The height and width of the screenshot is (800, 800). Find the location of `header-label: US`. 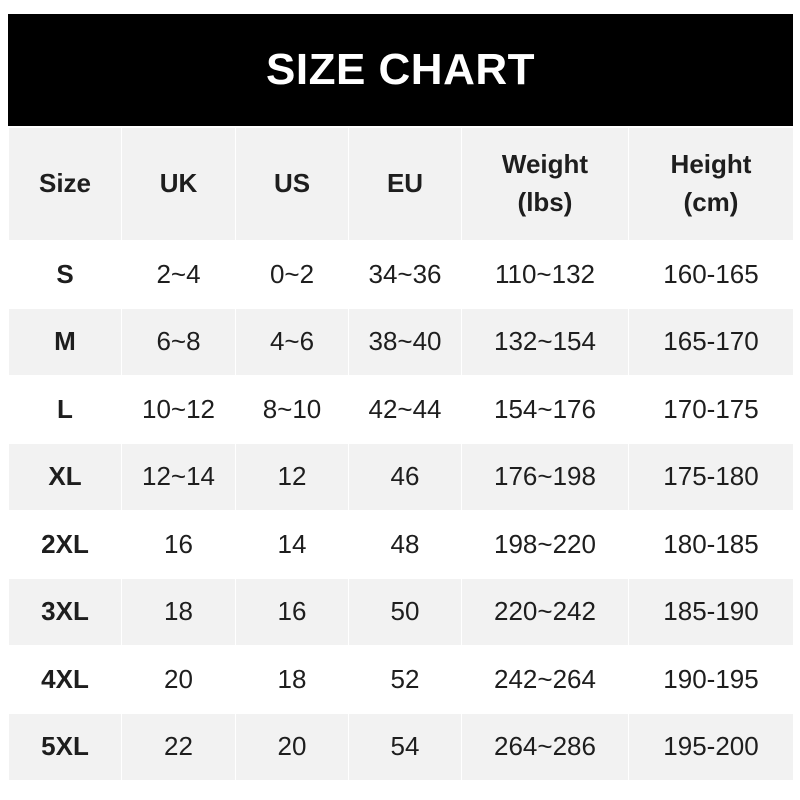

header-label: US is located at coordinates (292, 183).